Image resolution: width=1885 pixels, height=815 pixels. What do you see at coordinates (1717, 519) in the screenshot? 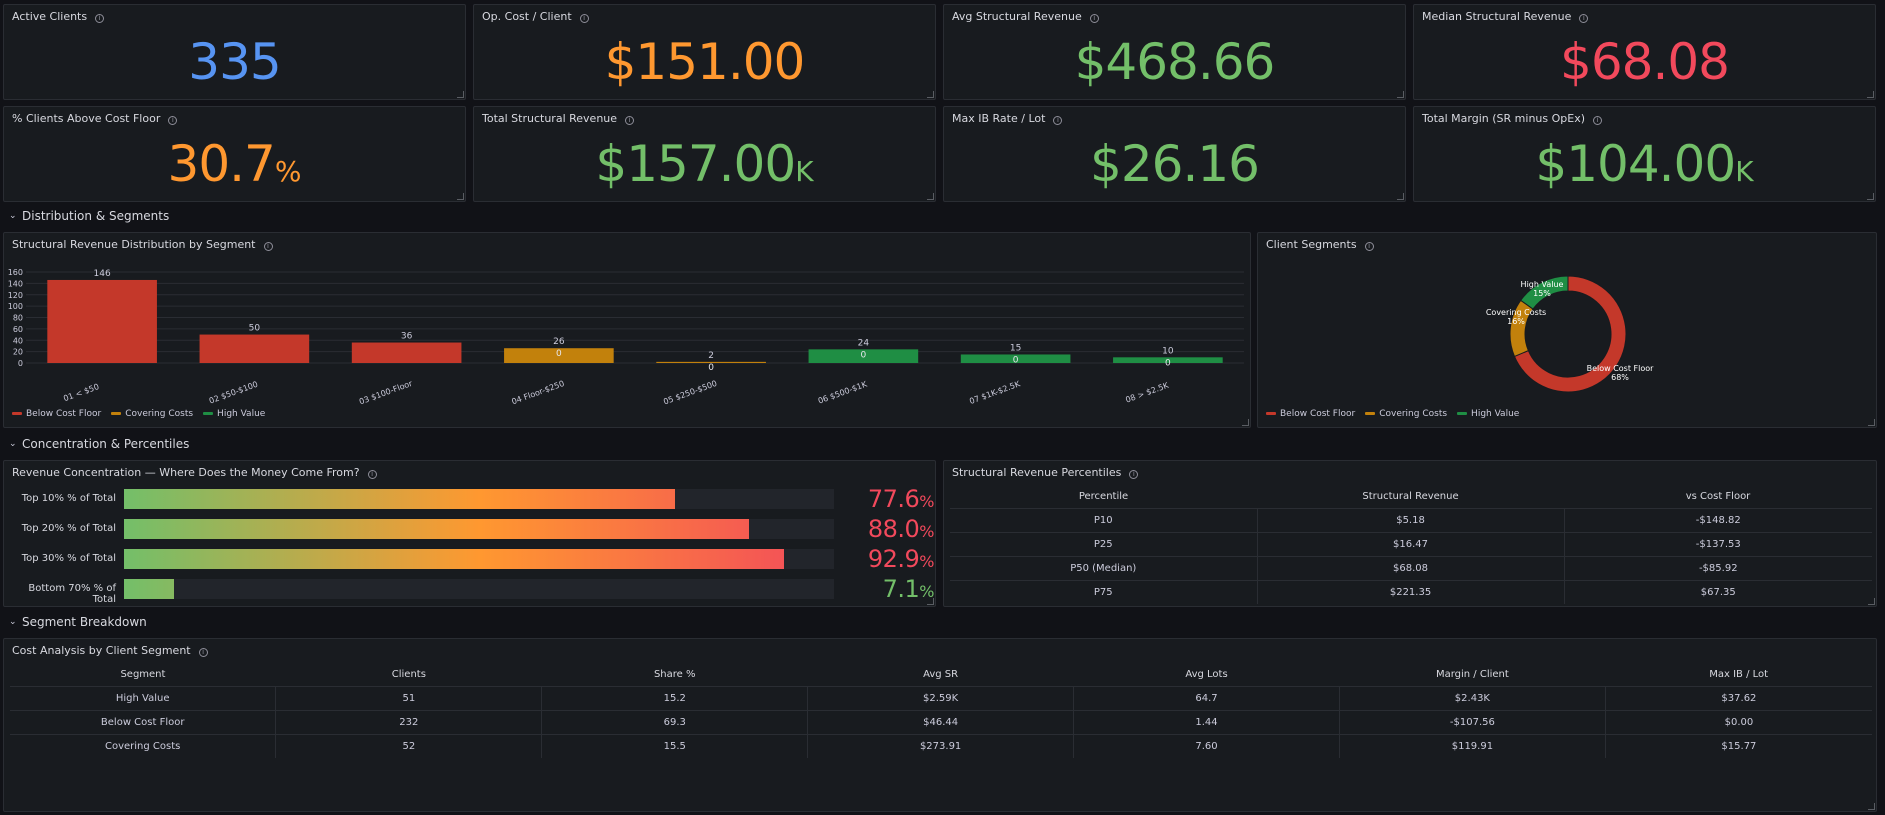
I see `table-cell: -$148.82` at bounding box center [1717, 519].